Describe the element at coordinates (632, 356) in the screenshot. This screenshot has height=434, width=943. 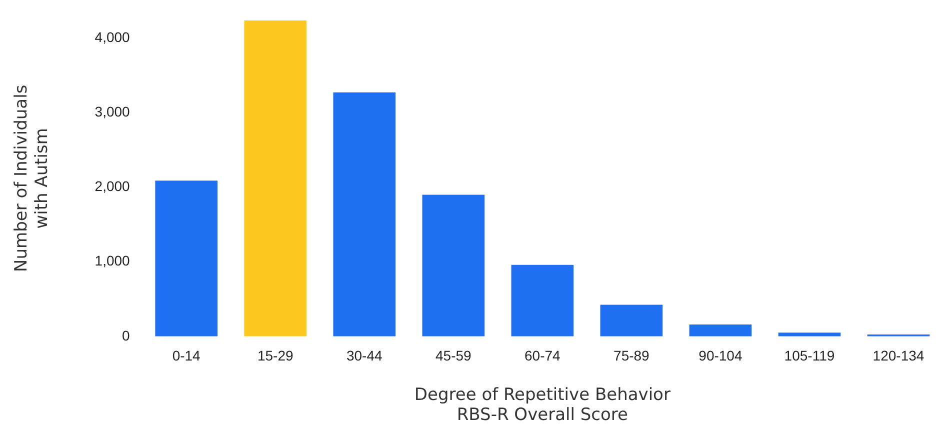
I see `x-tick-label: 75-89` at that location.